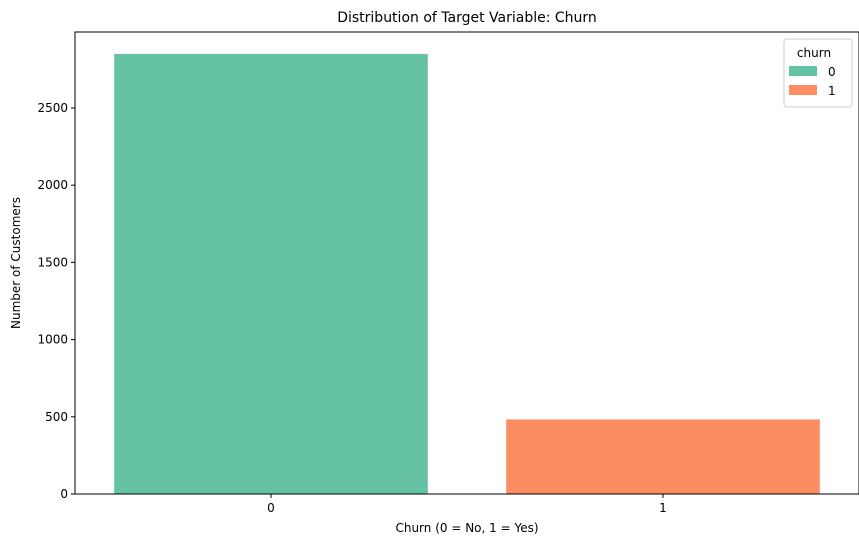  Describe the element at coordinates (271, 508) in the screenshot. I see `x-tick-label: 0` at that location.